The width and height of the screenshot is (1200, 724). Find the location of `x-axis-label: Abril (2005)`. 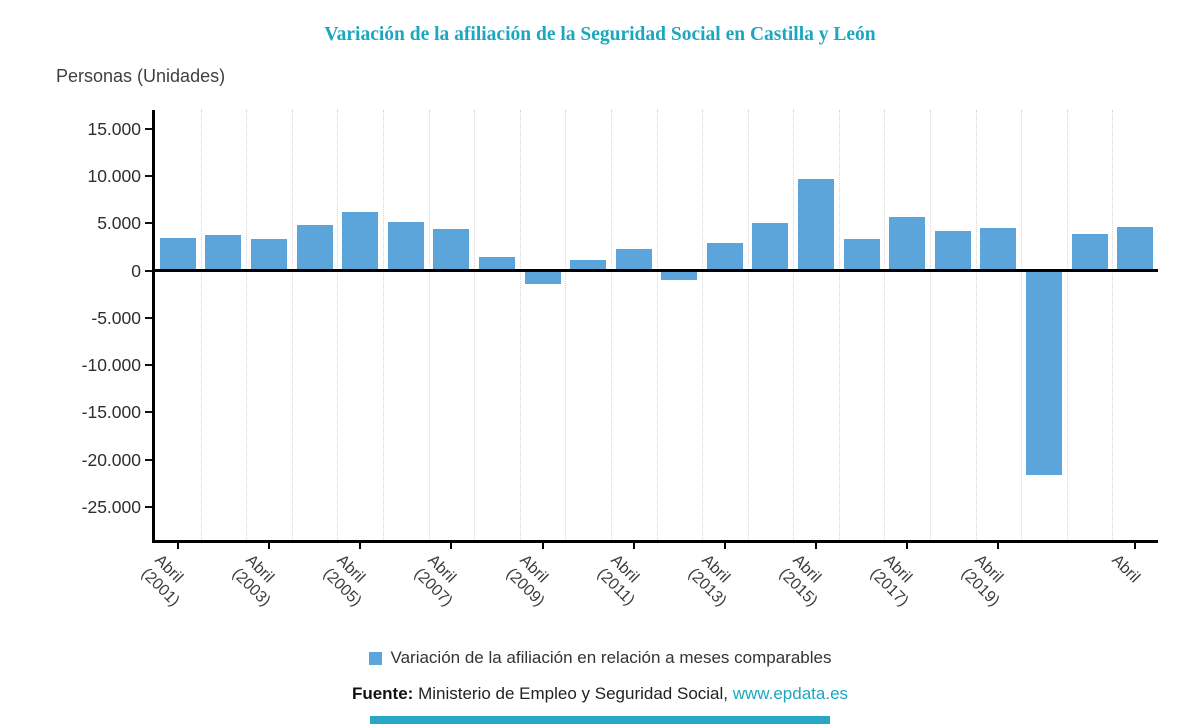

x-axis-label: Abril (2005) is located at coordinates (344, 580).